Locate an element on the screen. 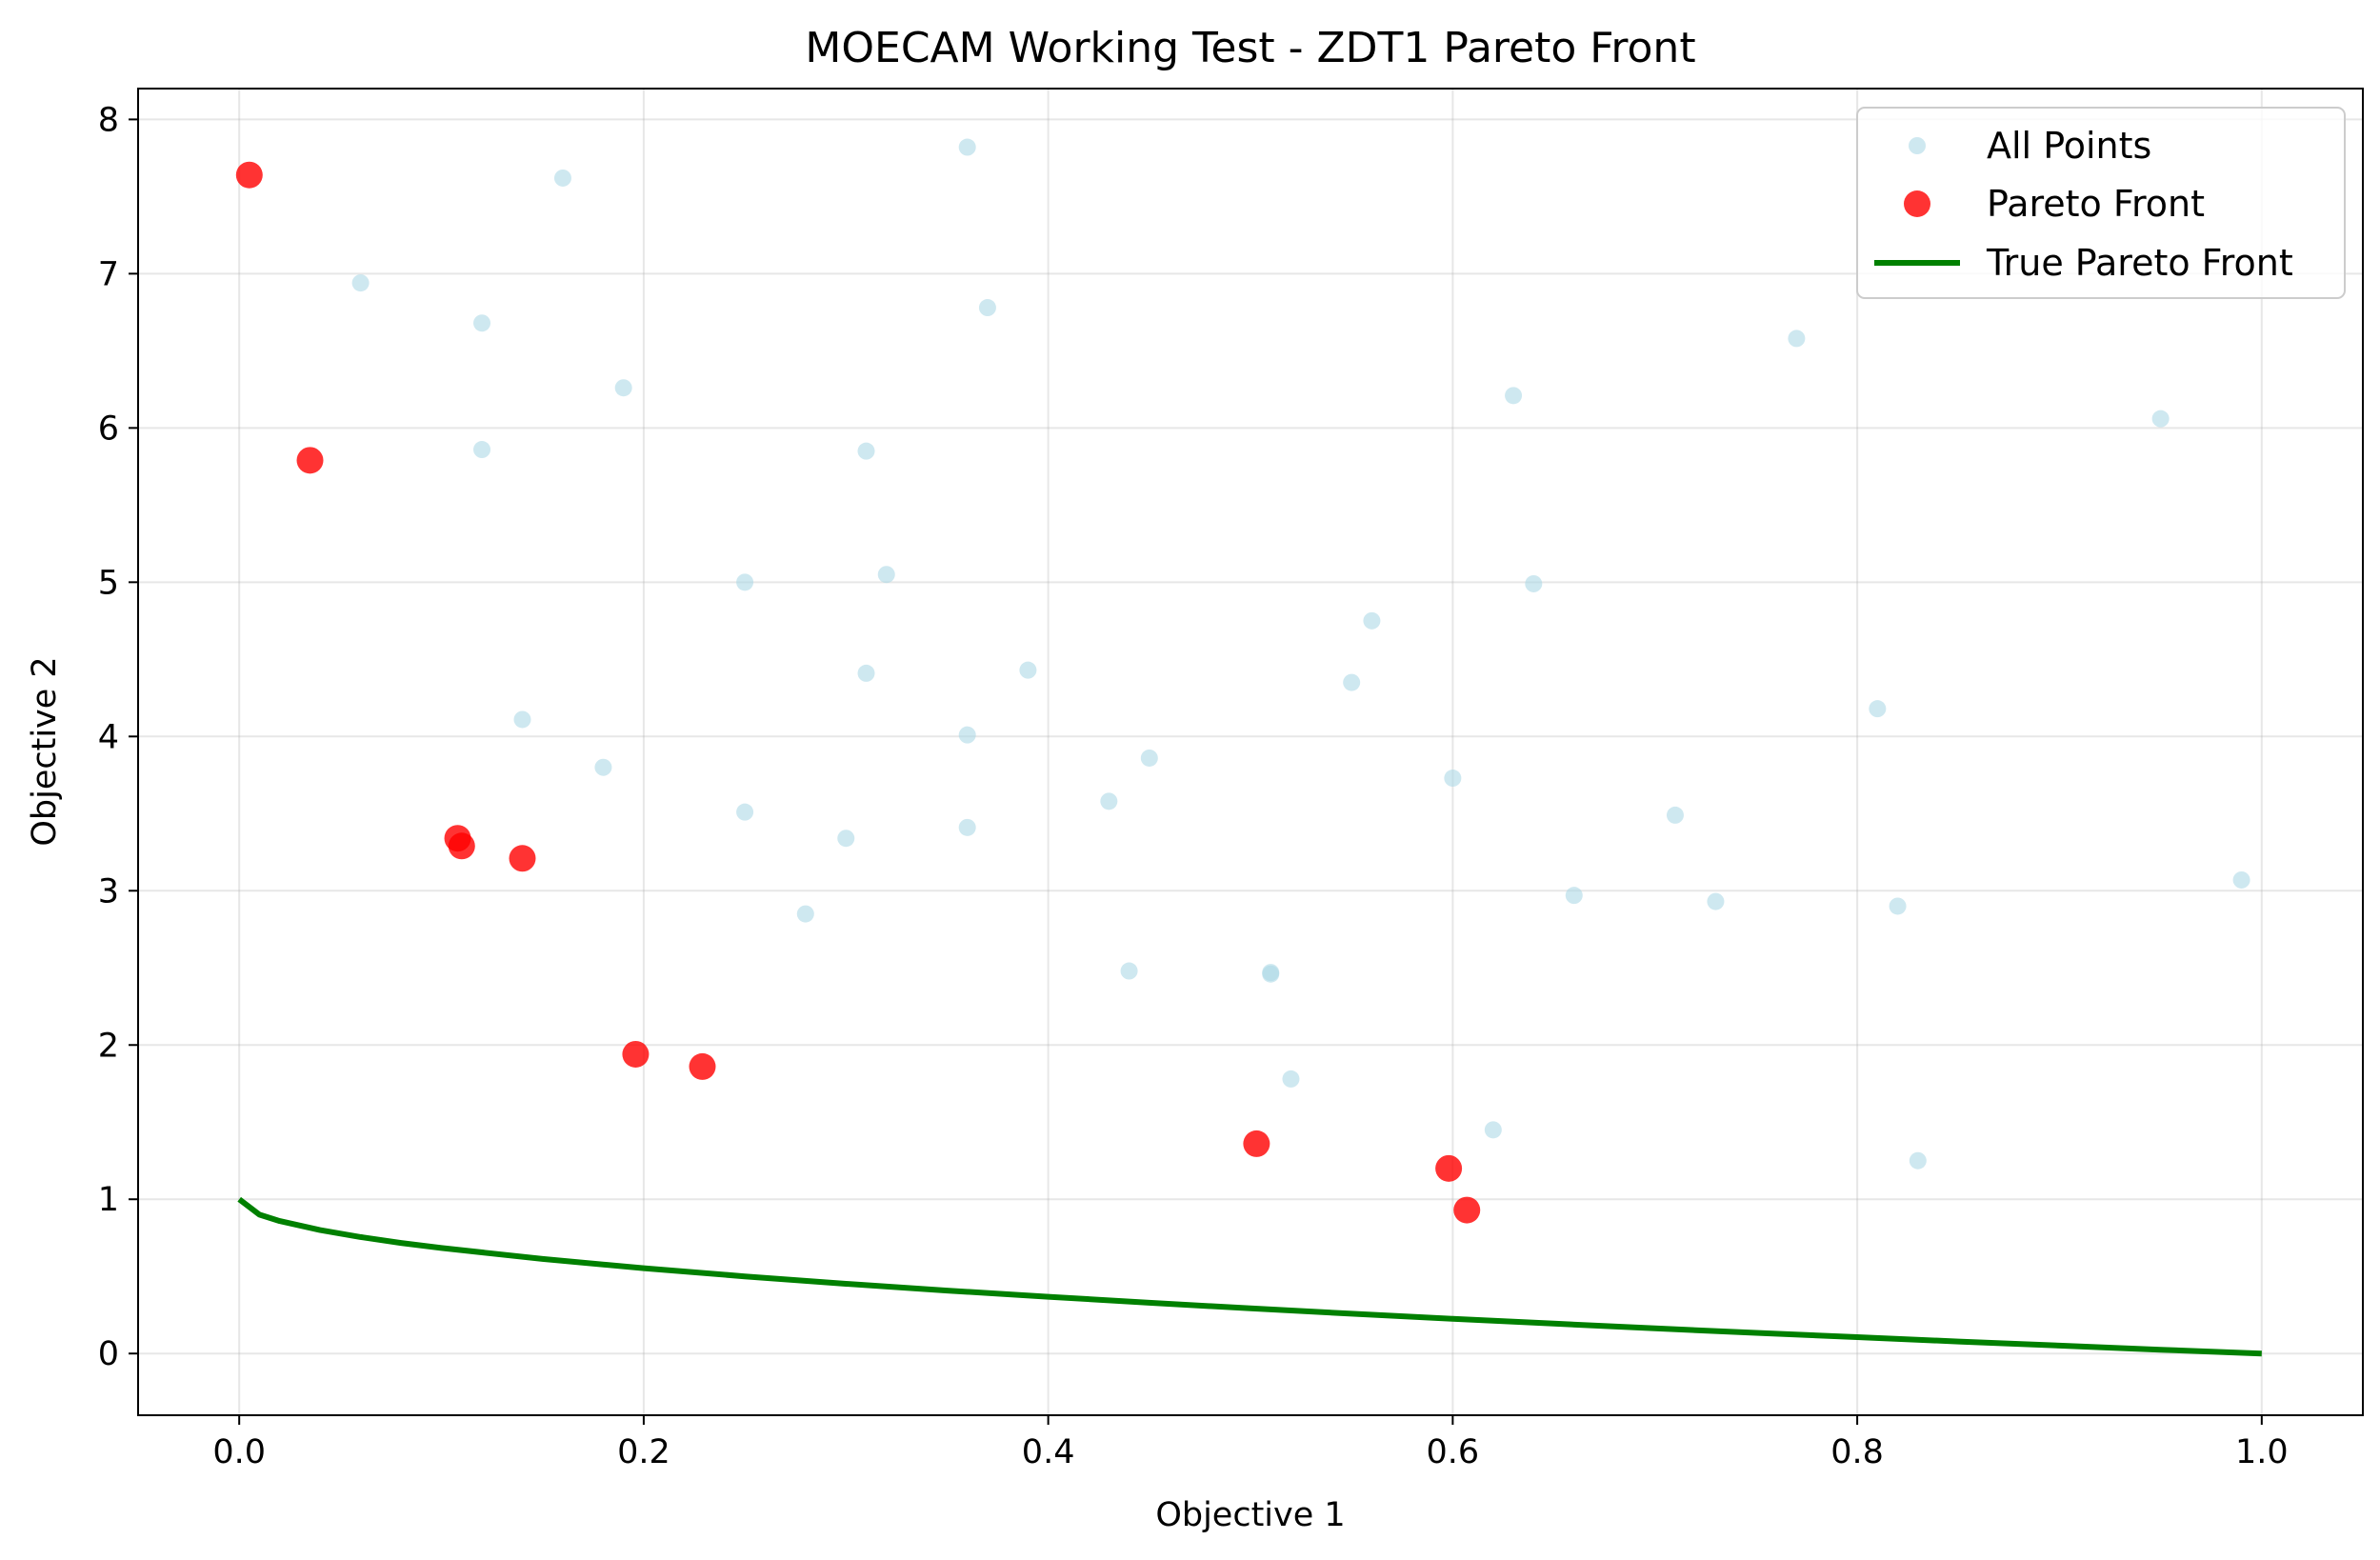 This screenshot has width=2380, height=1560. legend-box is located at coordinates (2101, 203).